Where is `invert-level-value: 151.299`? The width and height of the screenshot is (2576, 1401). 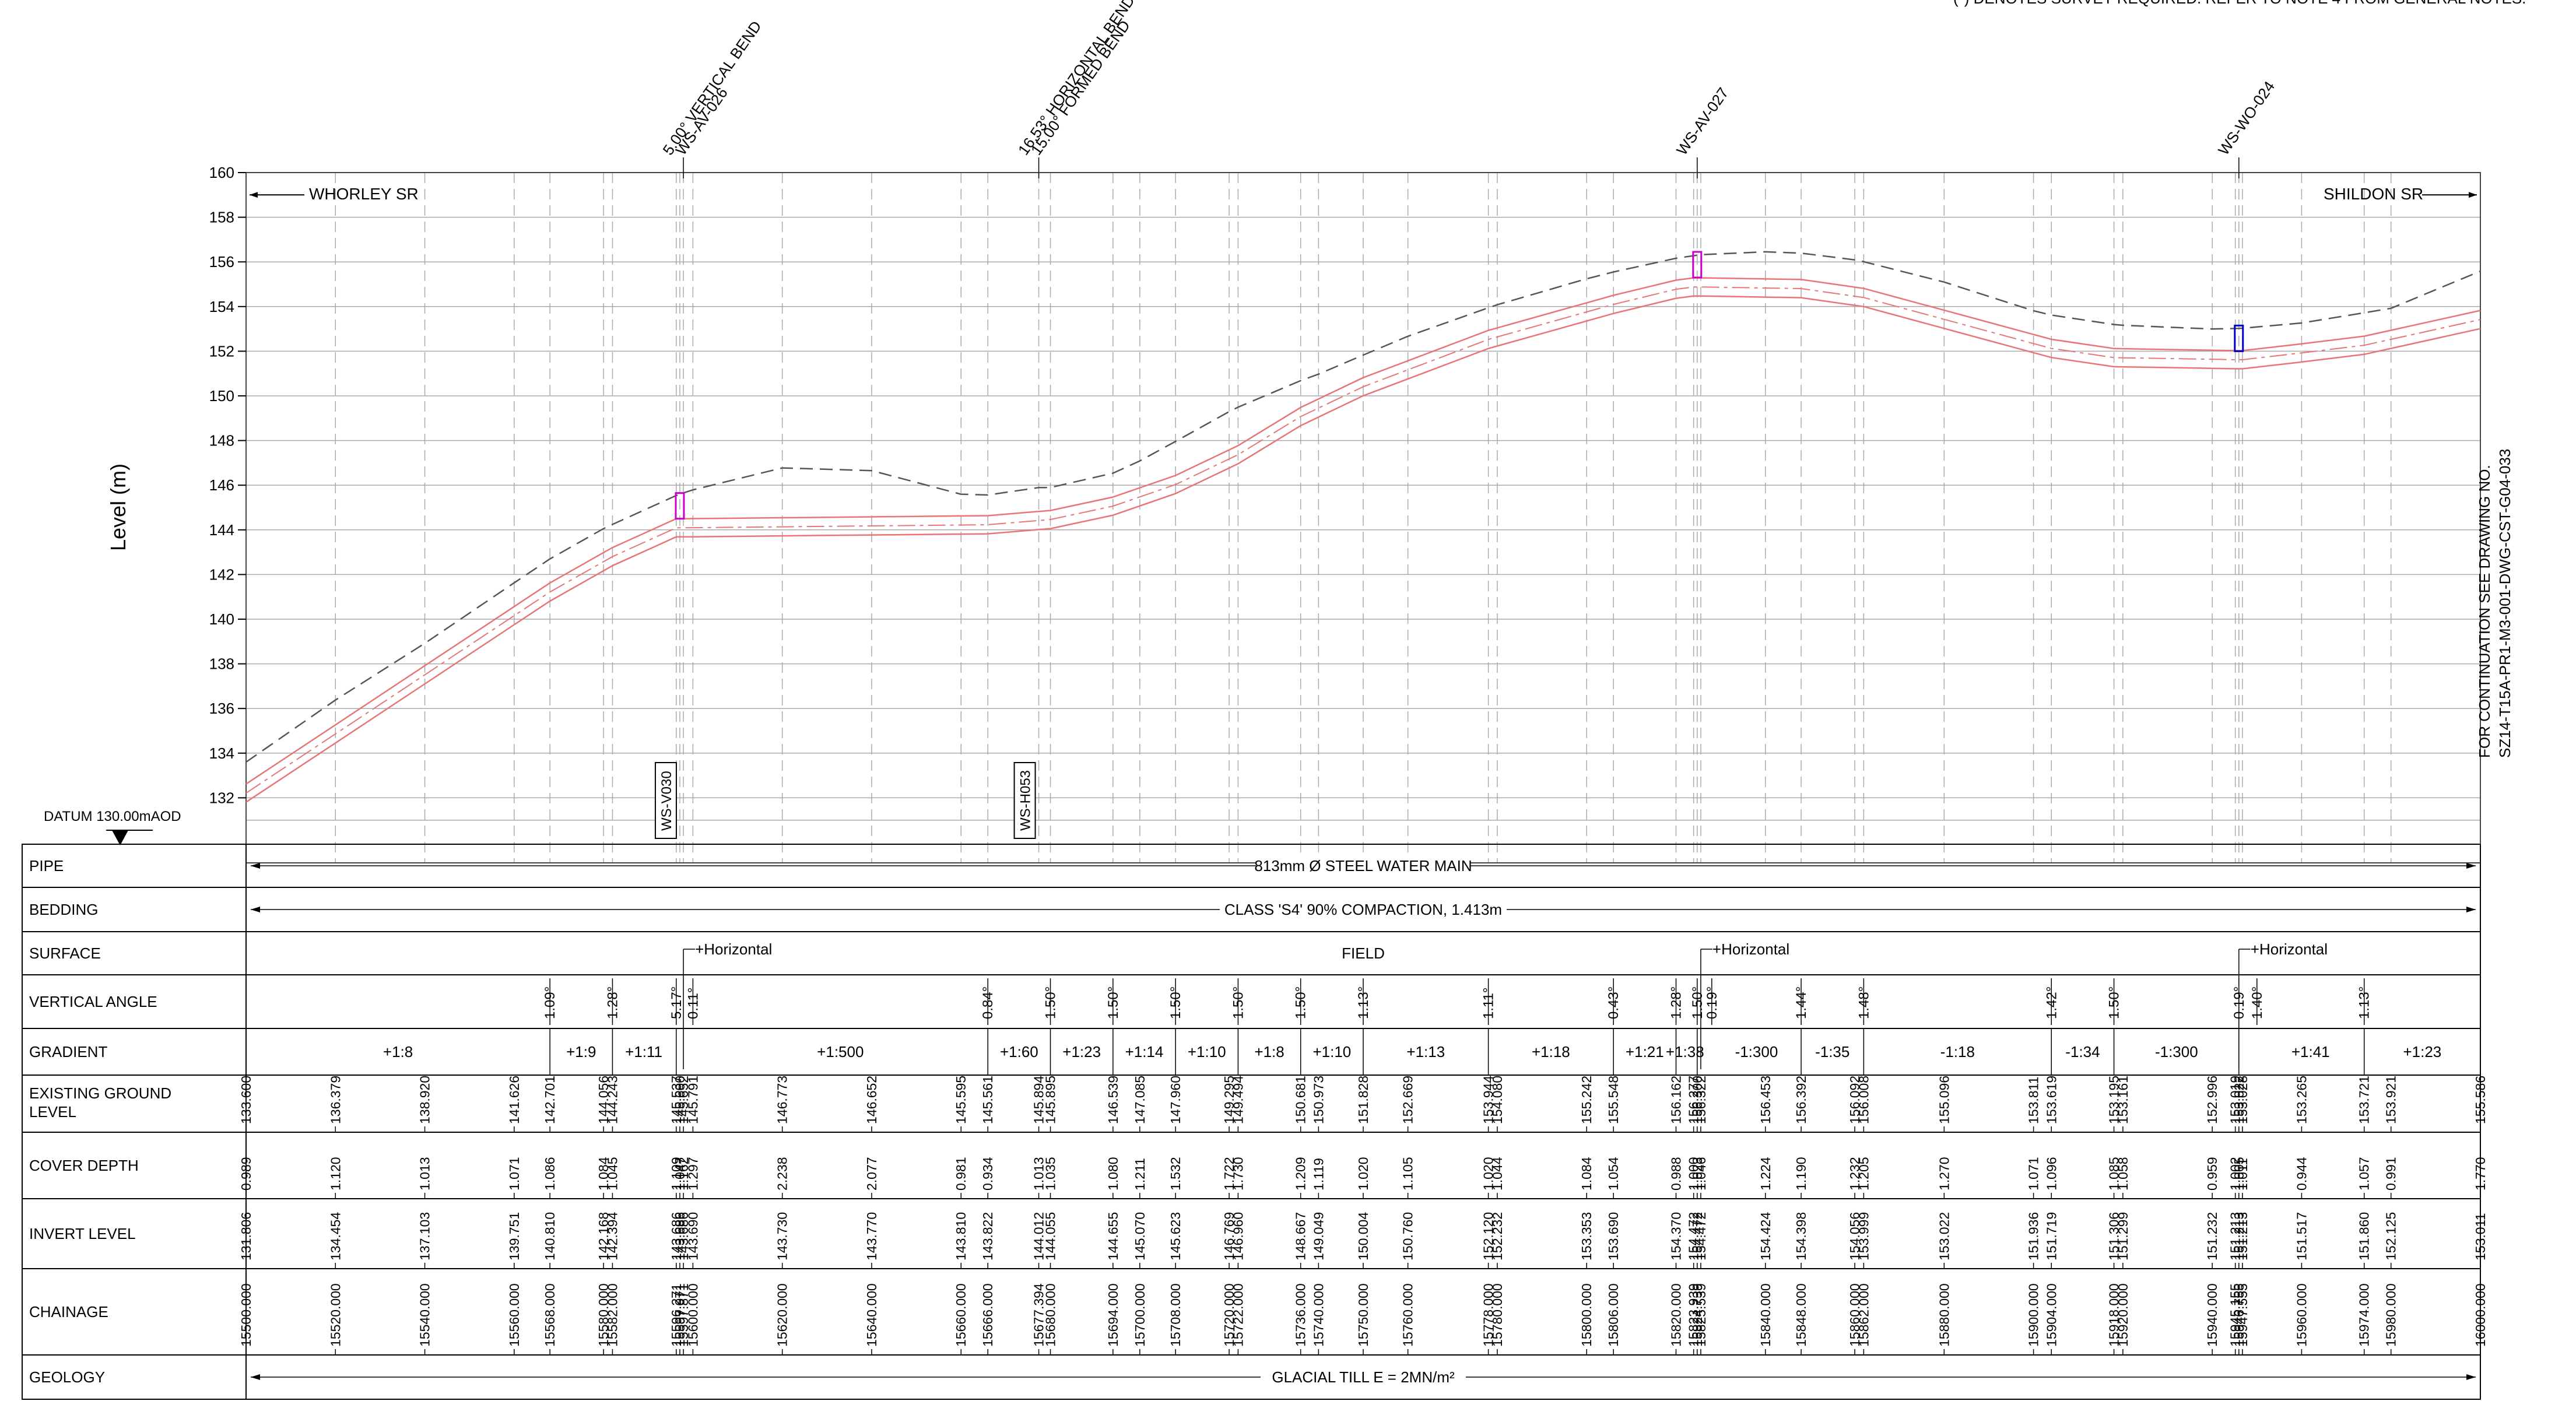
invert-level-value: 151.299 is located at coordinates (2123, 1236).